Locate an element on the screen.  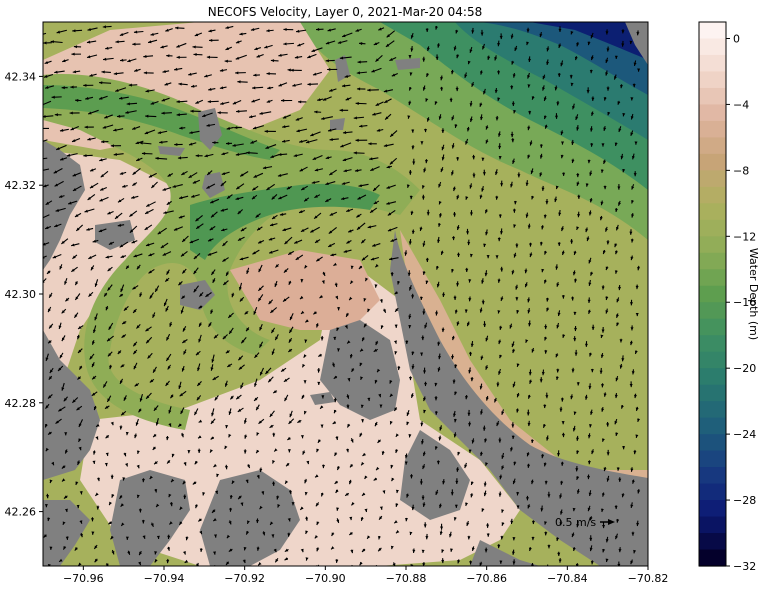
colorbar-tick-label: 0 is located at coordinates (736, 38).